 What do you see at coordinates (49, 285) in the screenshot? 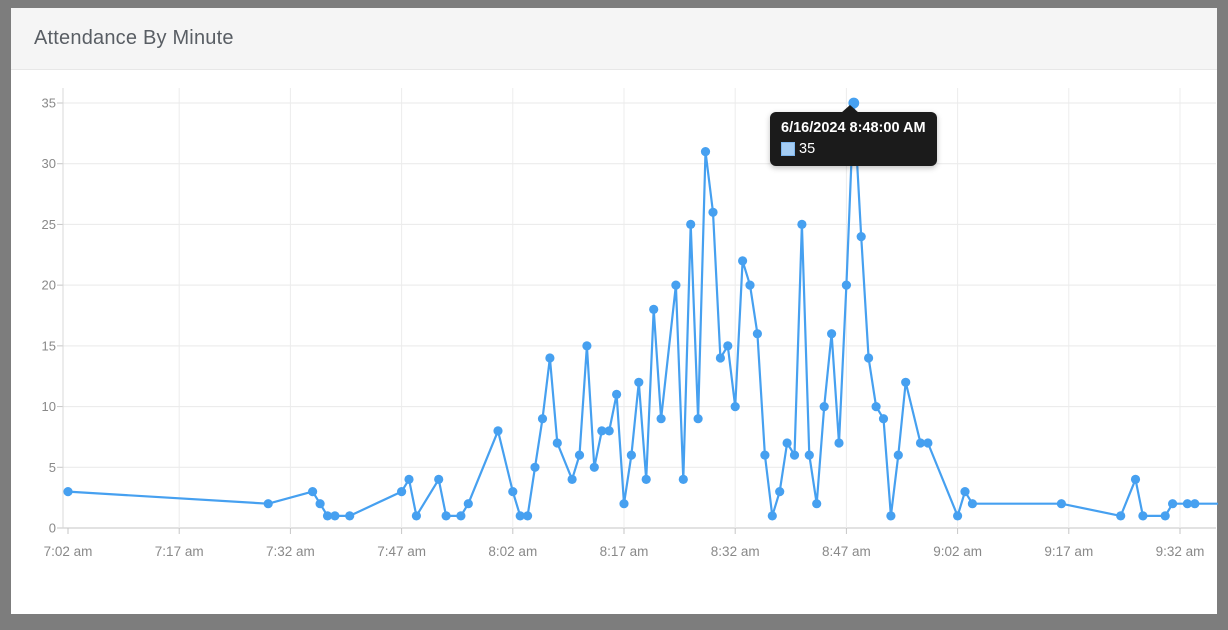
I see `y-tick-label: 20` at bounding box center [49, 285].